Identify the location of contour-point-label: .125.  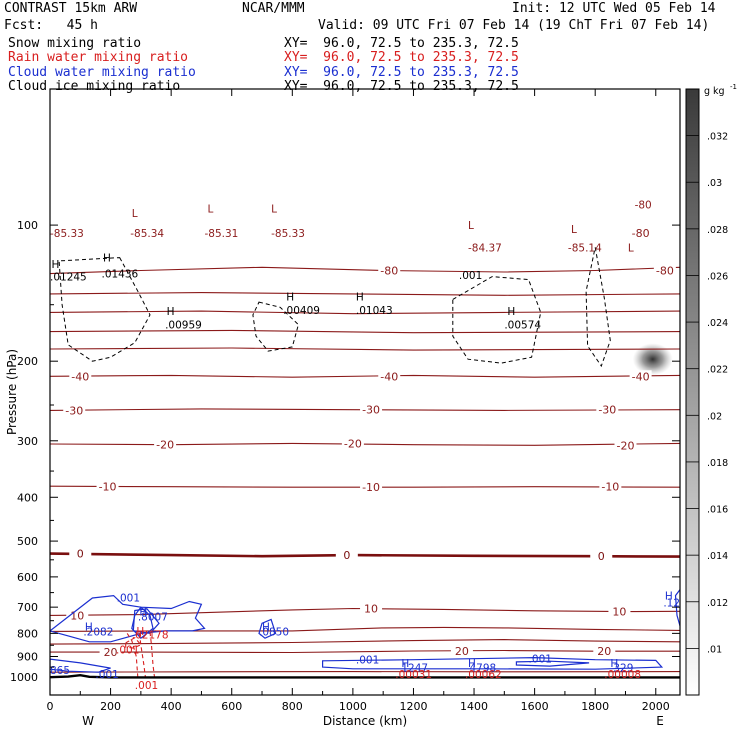
(674, 604).